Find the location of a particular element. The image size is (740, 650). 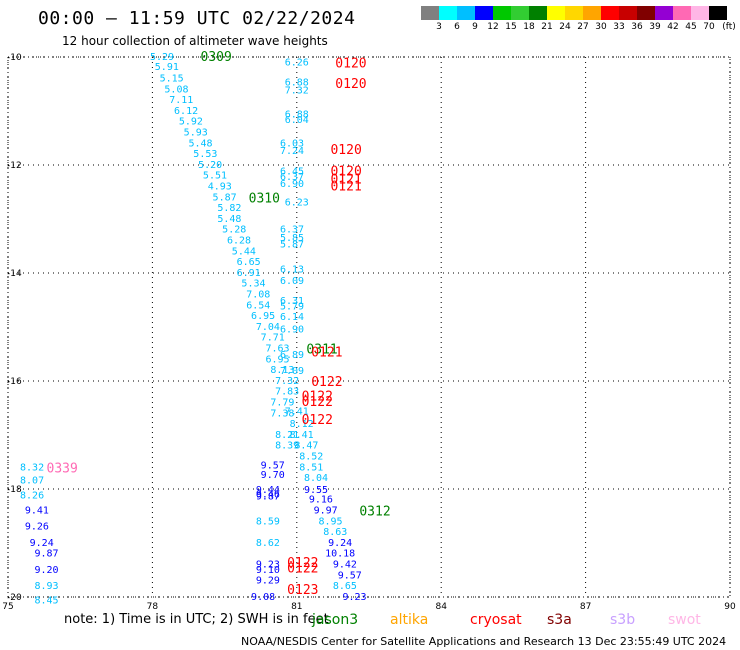

data-point-label: 6.26 is located at coordinates (297, 62).